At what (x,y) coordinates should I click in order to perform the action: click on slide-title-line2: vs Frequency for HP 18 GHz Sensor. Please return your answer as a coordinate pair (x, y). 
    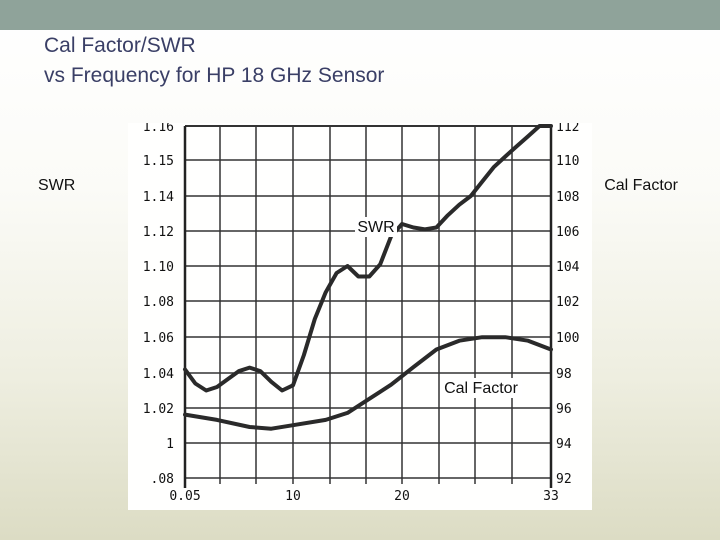
    Looking at the image, I should click on (214, 75).